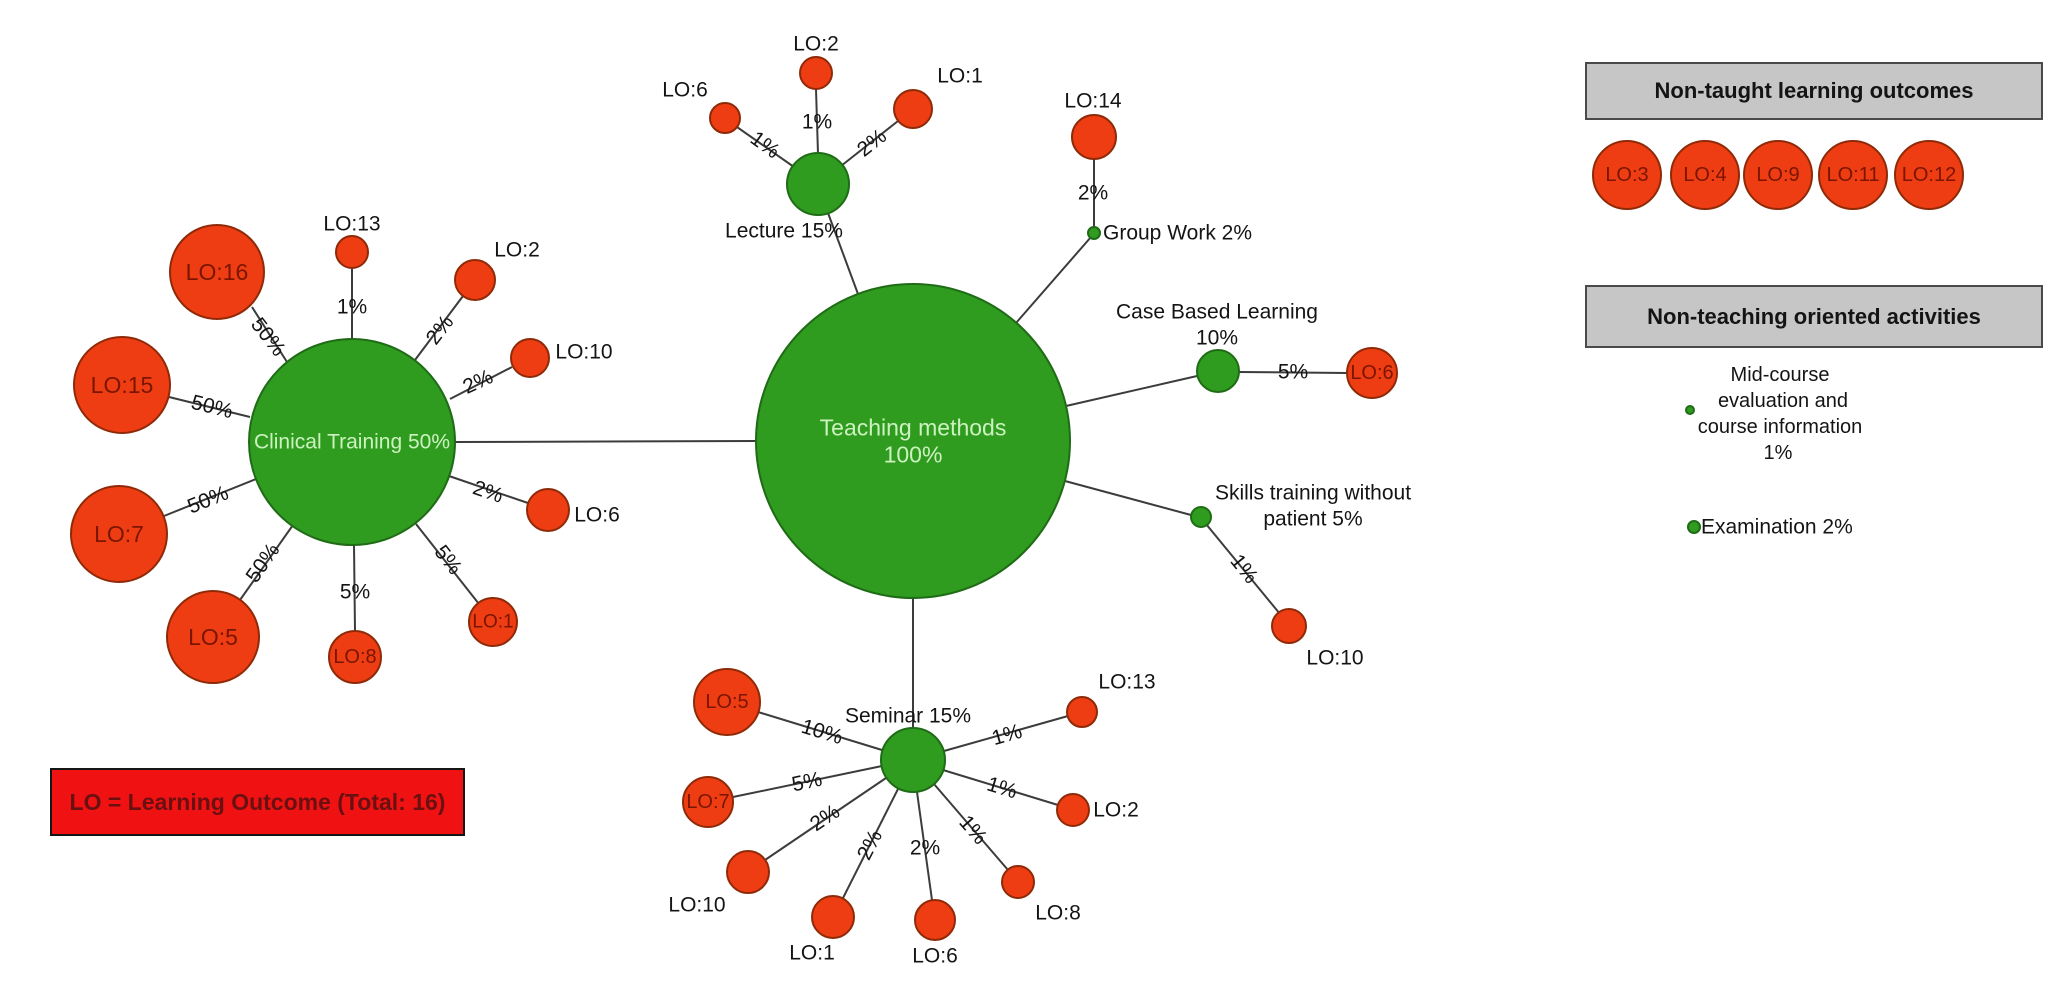 The image size is (2059, 1001). What do you see at coordinates (843, 253) in the screenshot?
I see `edge-teaching-lecture` at bounding box center [843, 253].